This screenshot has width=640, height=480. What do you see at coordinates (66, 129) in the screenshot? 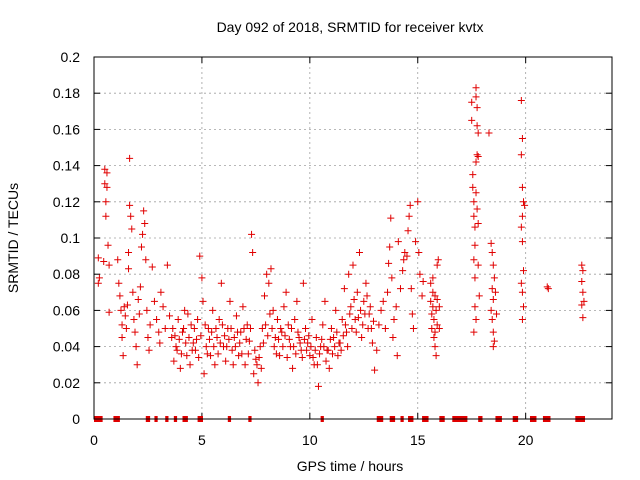
I see `y-tick-label: 0.16` at bounding box center [66, 129].